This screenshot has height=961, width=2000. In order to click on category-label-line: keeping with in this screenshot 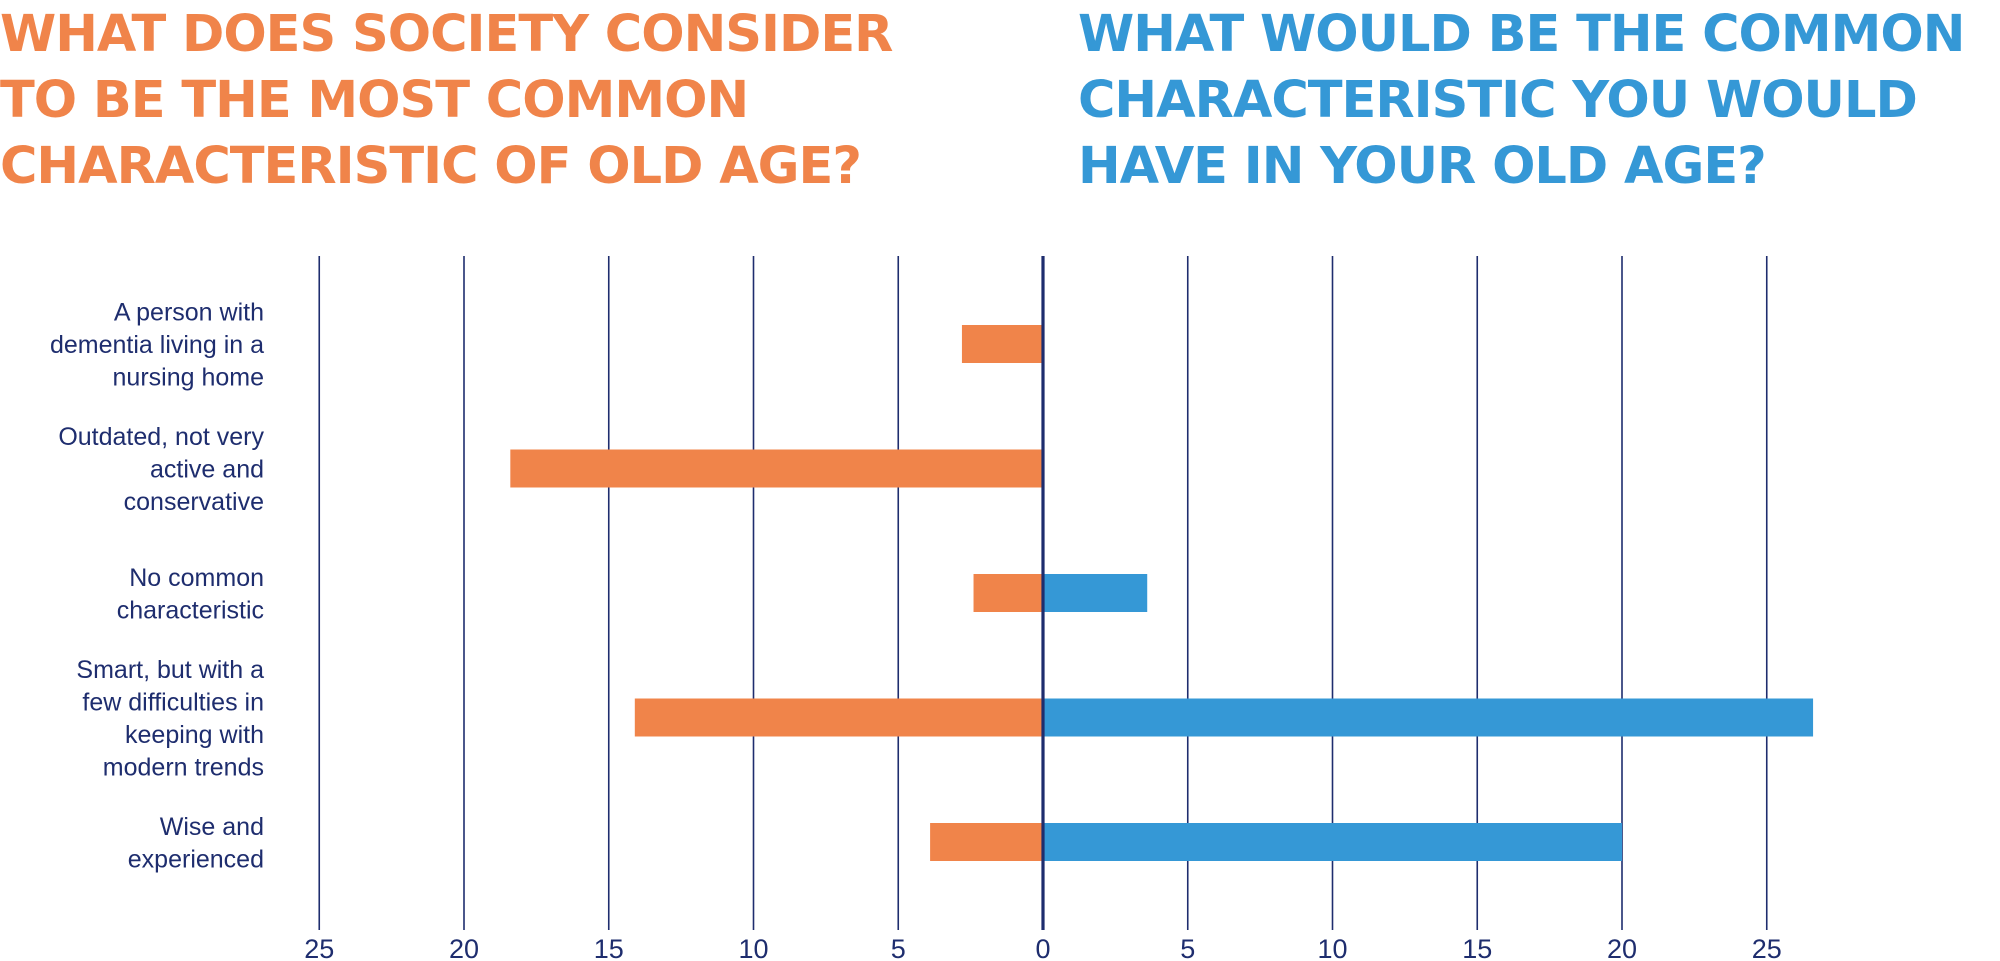, I will do `click(194, 735)`.